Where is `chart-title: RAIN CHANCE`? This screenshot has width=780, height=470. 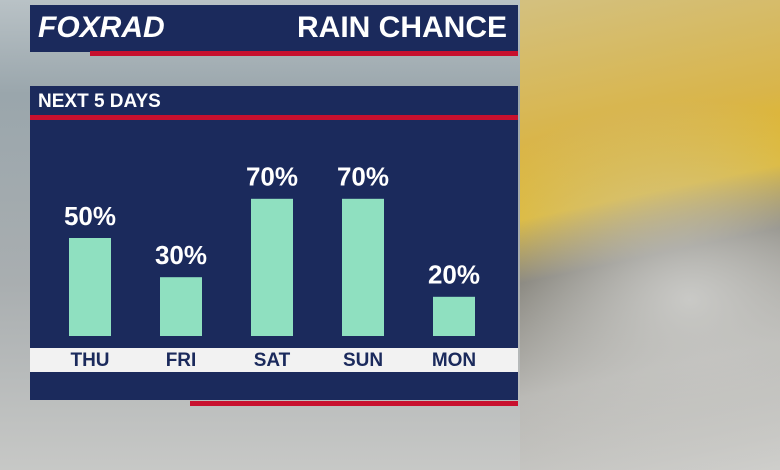 chart-title: RAIN CHANCE is located at coordinates (402, 27).